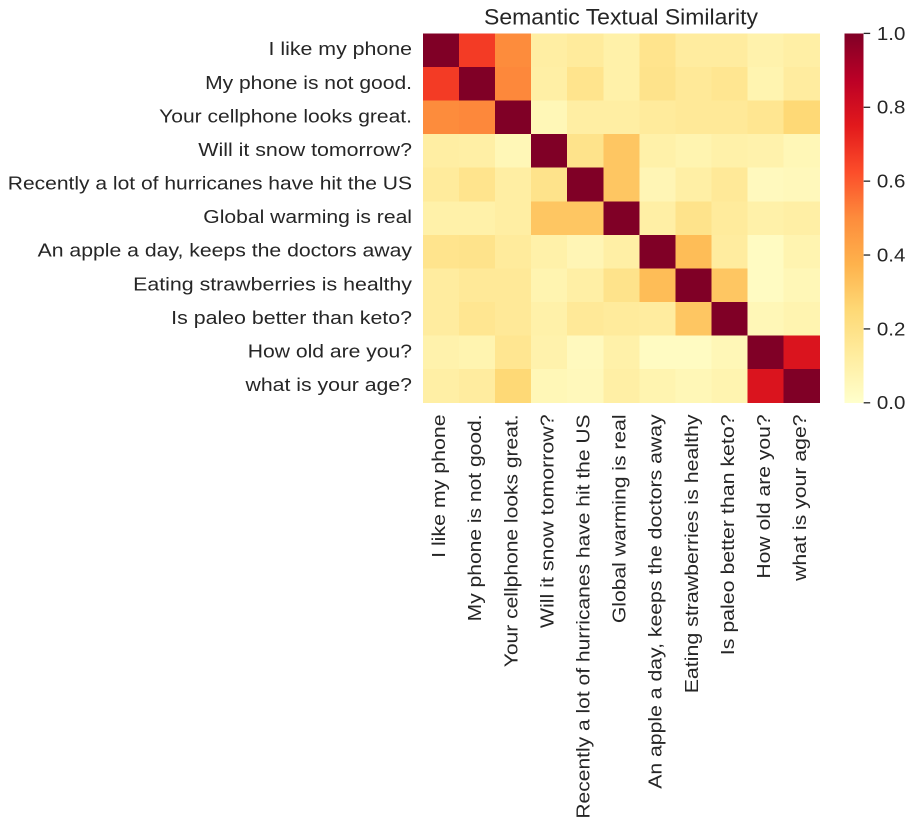  What do you see at coordinates (891, 33) in the screenshot?
I see `svg-text: 1.0` at bounding box center [891, 33].